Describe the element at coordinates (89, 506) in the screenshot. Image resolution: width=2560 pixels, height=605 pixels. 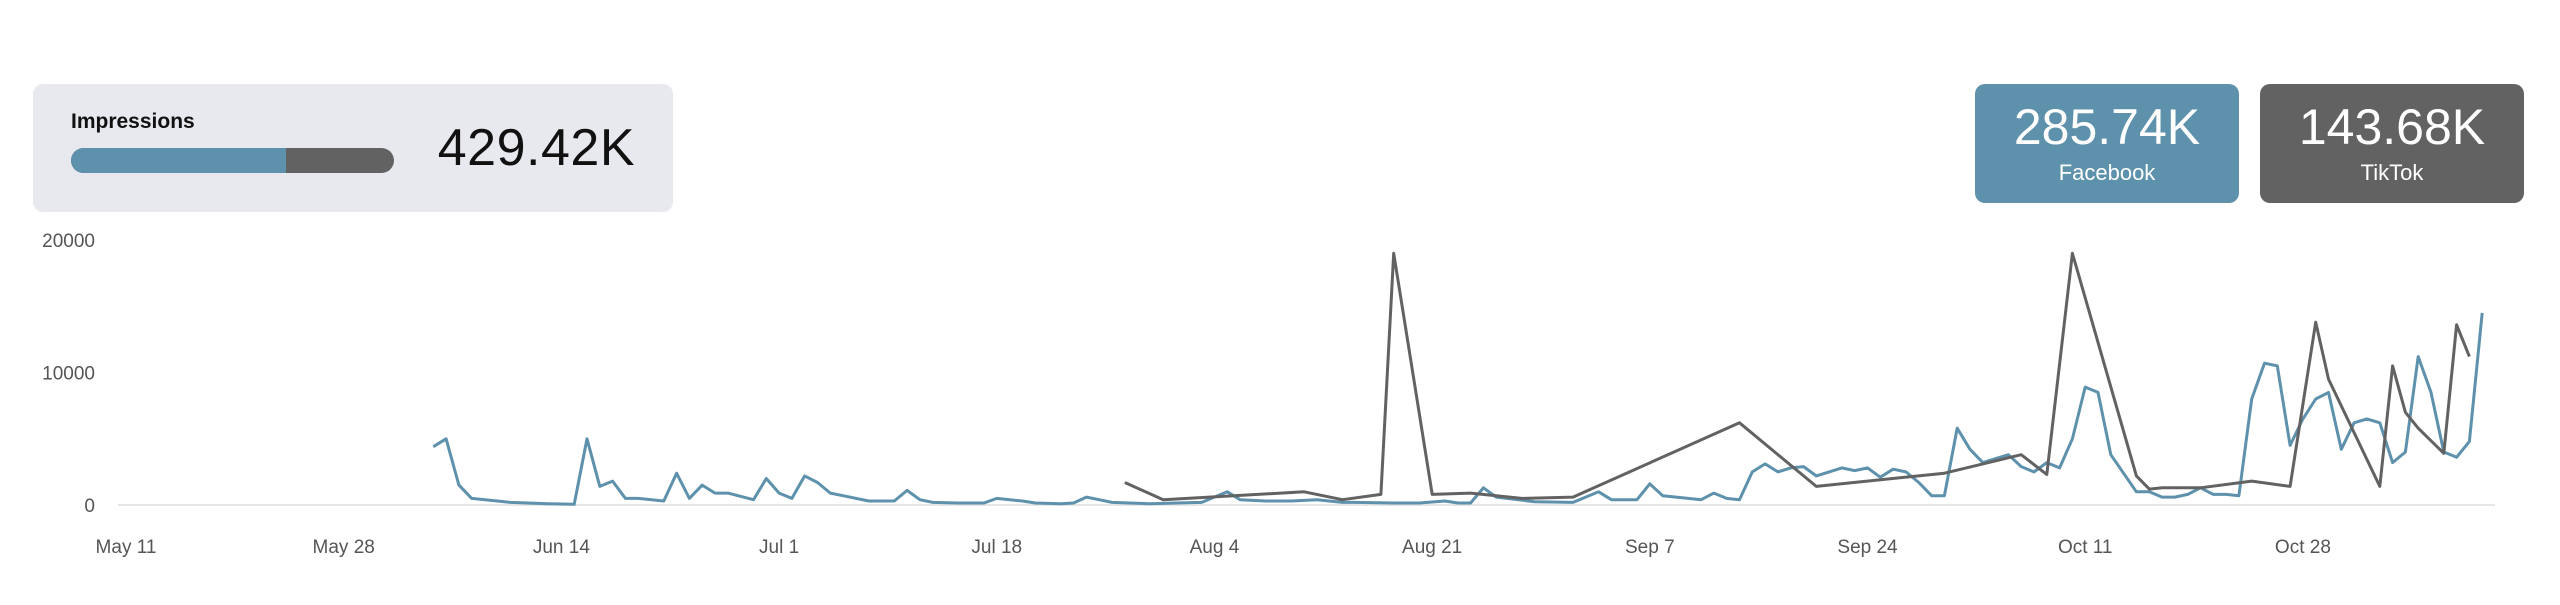
I see `y-tick-label: 0` at that location.